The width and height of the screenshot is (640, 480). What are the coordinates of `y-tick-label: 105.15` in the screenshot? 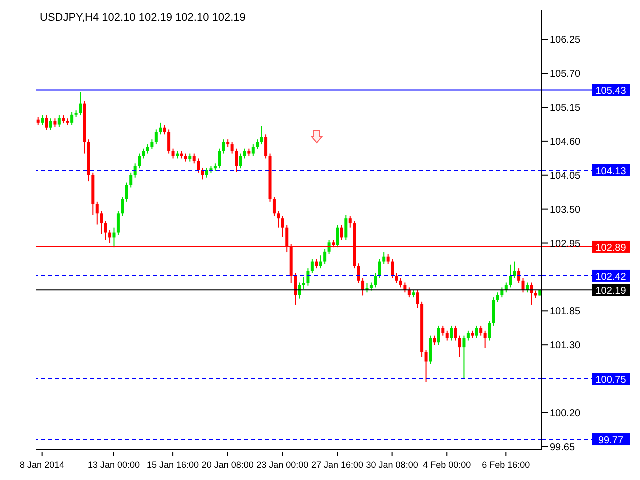 It's located at (566, 108).